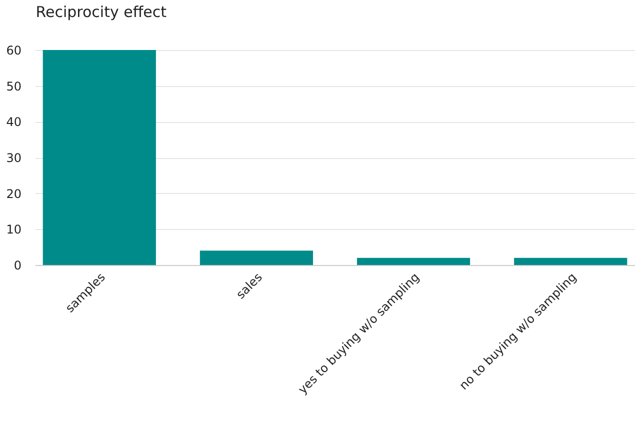  What do you see at coordinates (14, 51) in the screenshot?
I see `y-tick-label: 60` at bounding box center [14, 51].